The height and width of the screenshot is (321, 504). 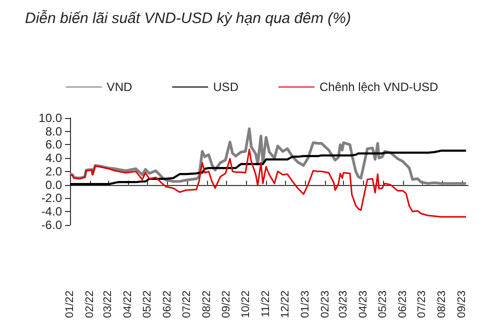 I want to click on x-tick-label: 09/23, so click(x=462, y=304).